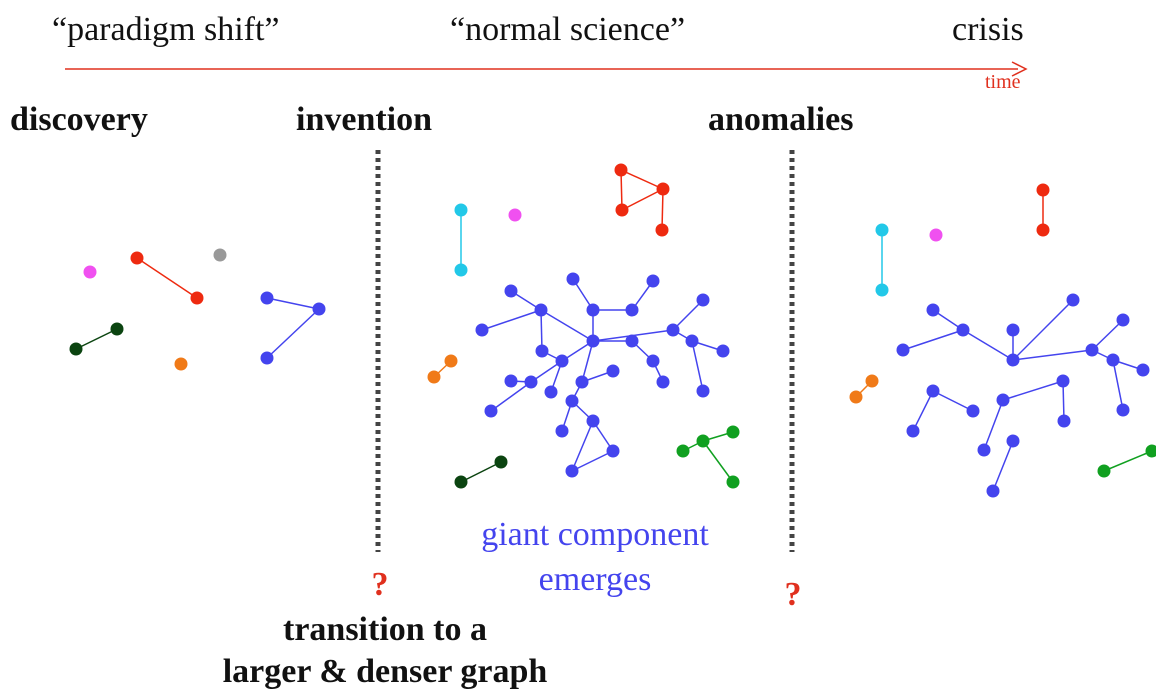 This screenshot has height=691, width=1156. What do you see at coordinates (1019, 69) in the screenshot?
I see `arrow-head` at bounding box center [1019, 69].